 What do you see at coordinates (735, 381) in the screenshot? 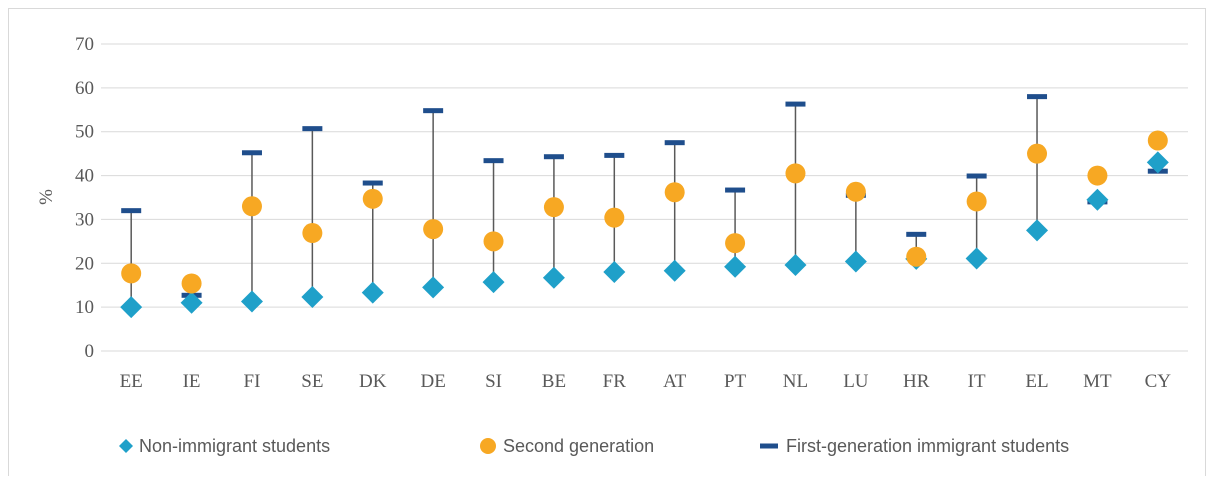
I see `x-tick-label-PT: PT` at bounding box center [735, 381].